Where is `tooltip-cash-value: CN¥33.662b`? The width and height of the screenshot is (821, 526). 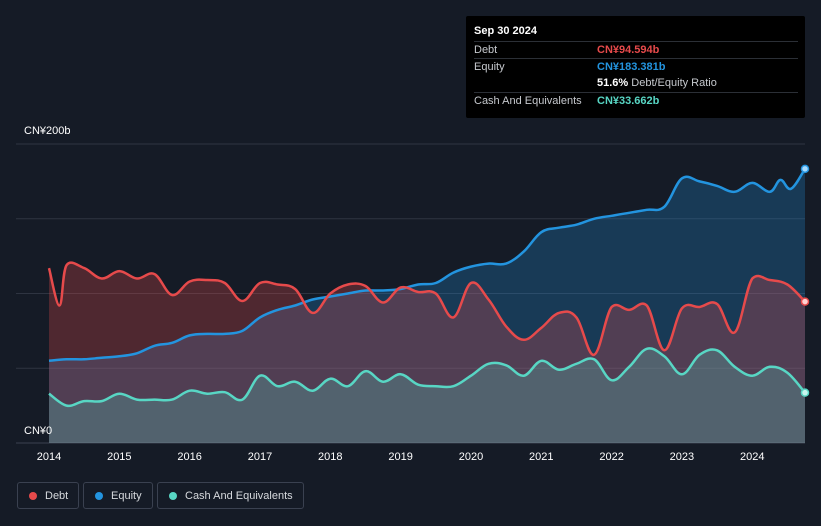 tooltip-cash-value: CN¥33.662b is located at coordinates (628, 101).